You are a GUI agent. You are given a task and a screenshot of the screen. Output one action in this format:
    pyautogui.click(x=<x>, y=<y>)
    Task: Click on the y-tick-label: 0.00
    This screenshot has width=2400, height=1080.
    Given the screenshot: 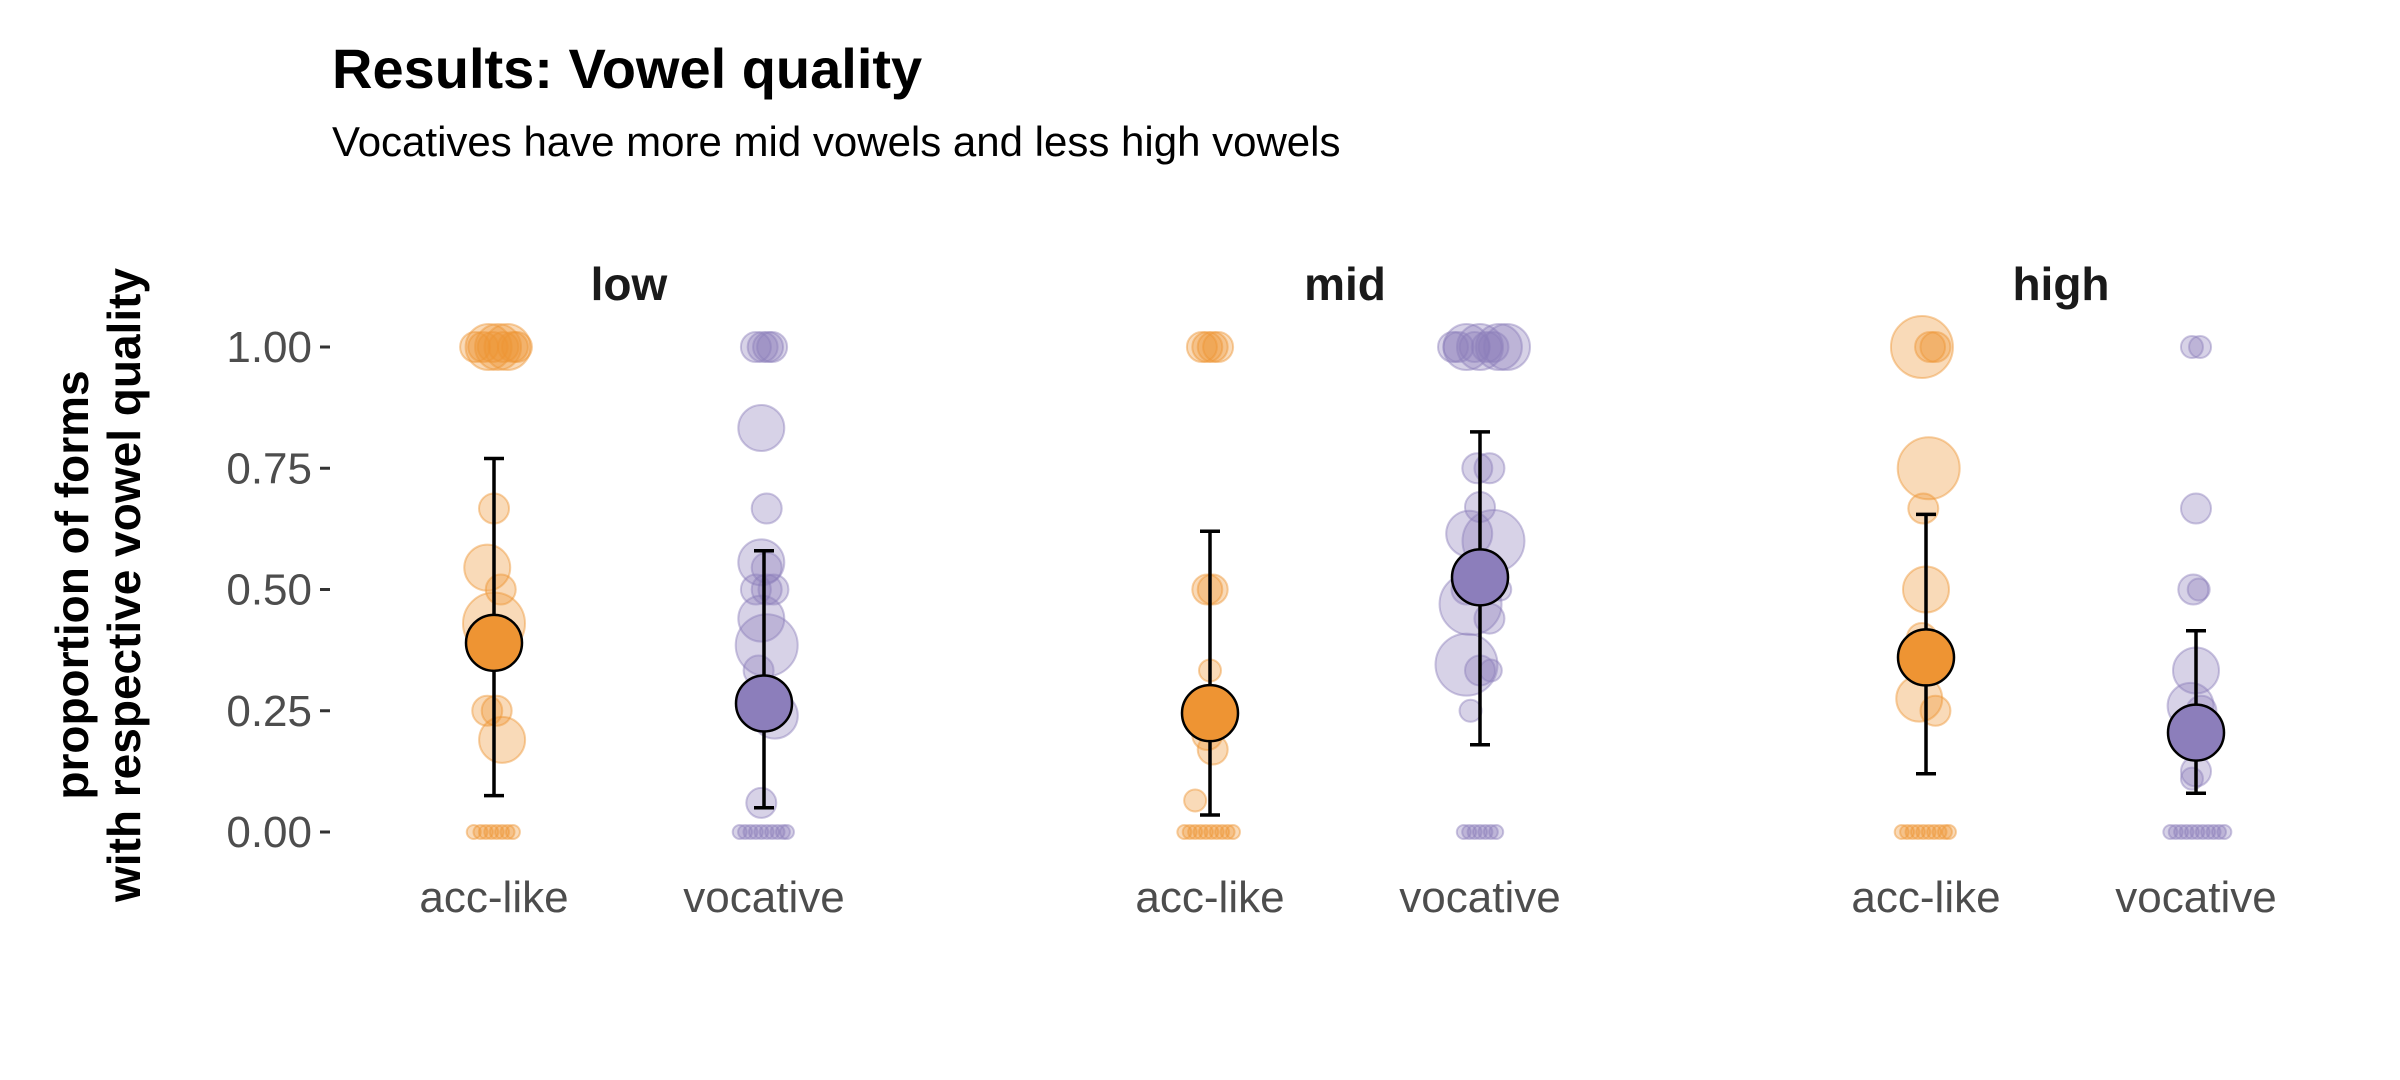 What is the action you would take?
    pyautogui.click(x=269, y=832)
    